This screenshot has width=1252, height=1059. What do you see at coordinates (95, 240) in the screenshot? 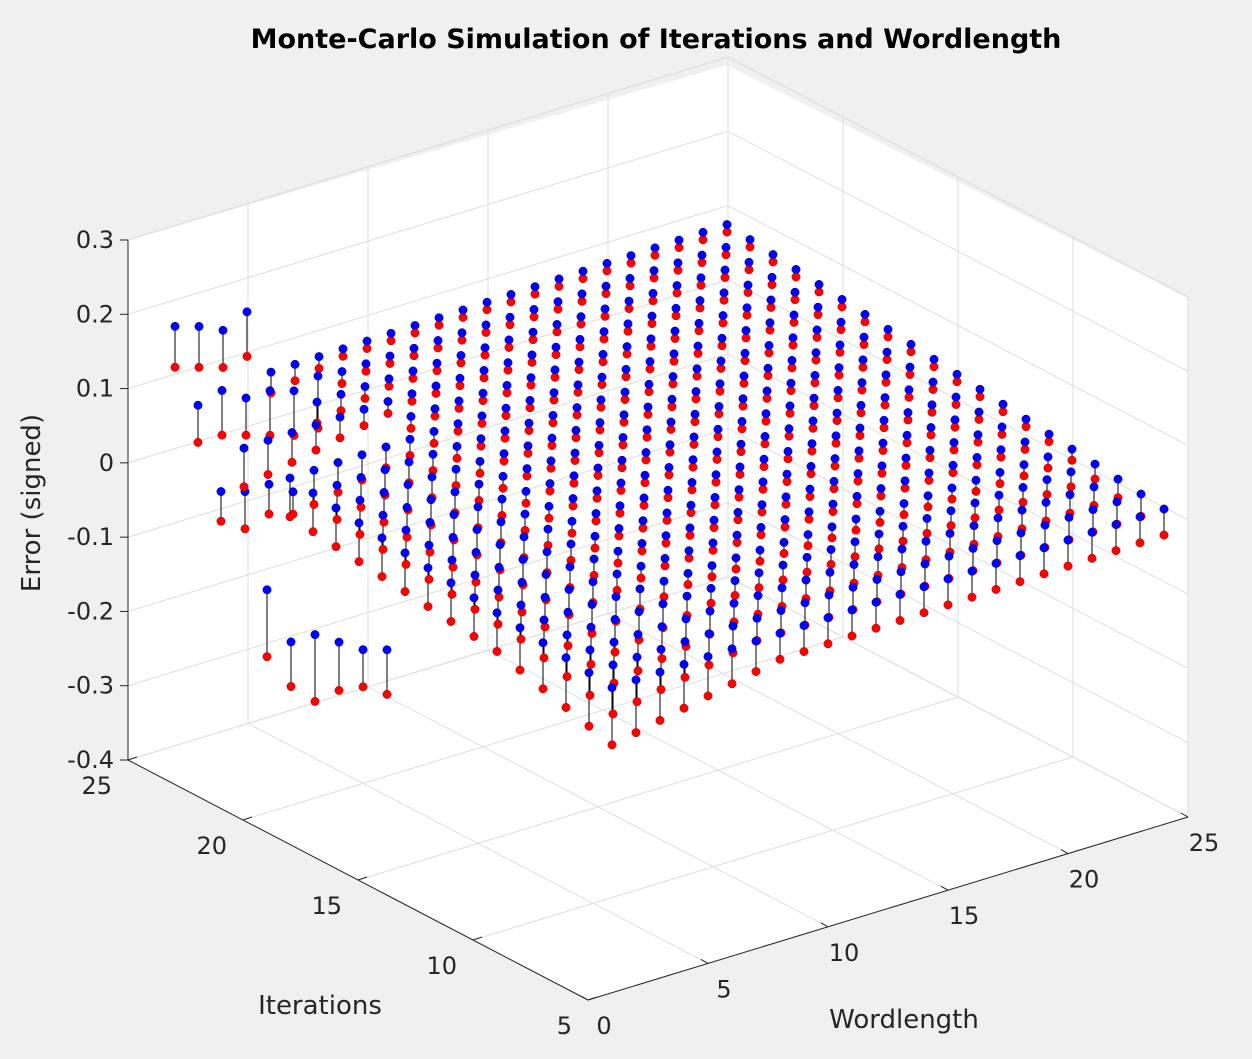
I see `z-tick-label-7: 0.3` at bounding box center [95, 240].